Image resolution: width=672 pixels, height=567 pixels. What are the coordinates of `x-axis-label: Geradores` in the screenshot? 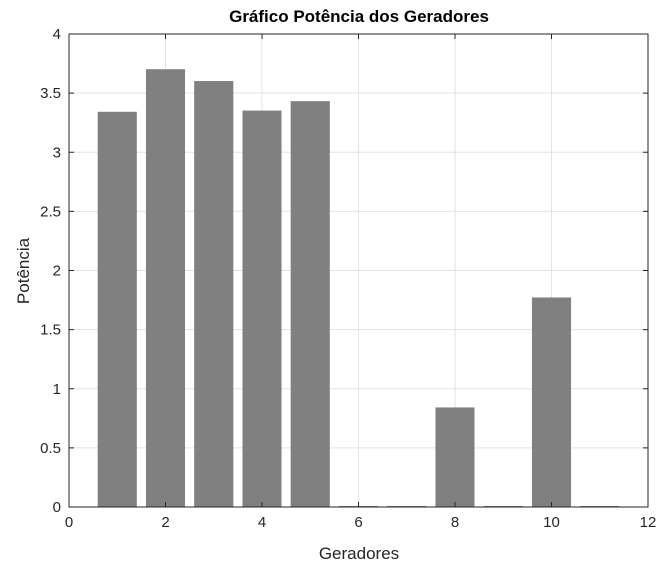 It's located at (359, 553).